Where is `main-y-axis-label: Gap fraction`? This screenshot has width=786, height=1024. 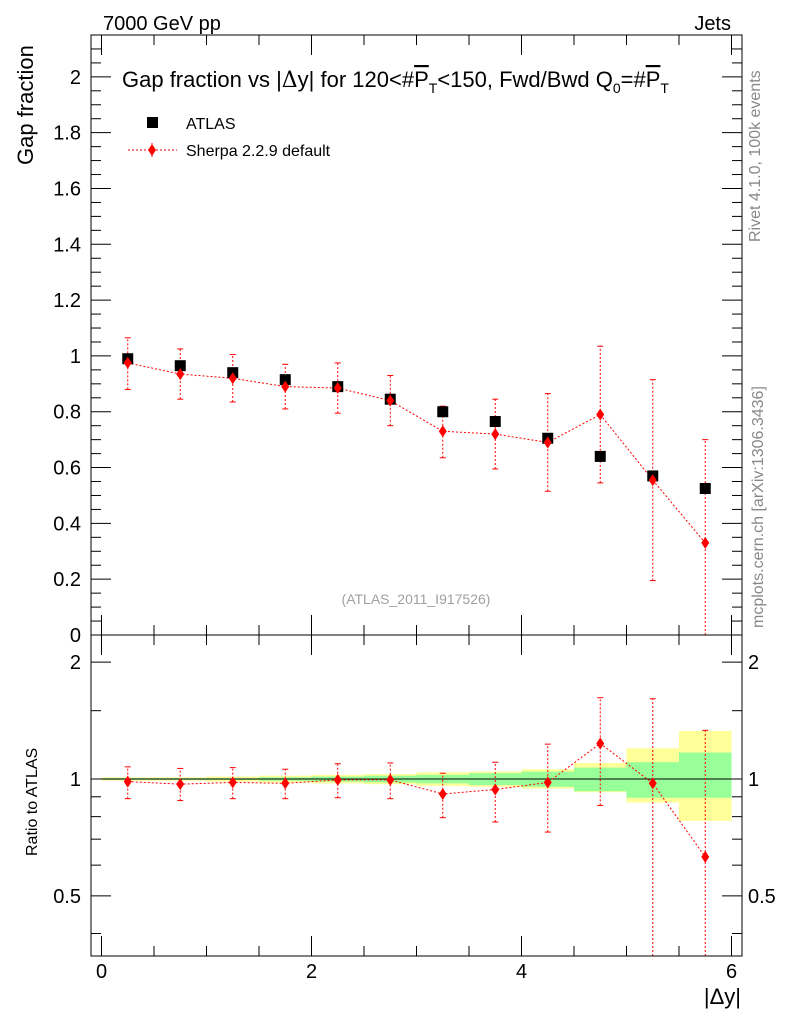
main-y-axis-label: Gap fraction is located at coordinates (25, 105).